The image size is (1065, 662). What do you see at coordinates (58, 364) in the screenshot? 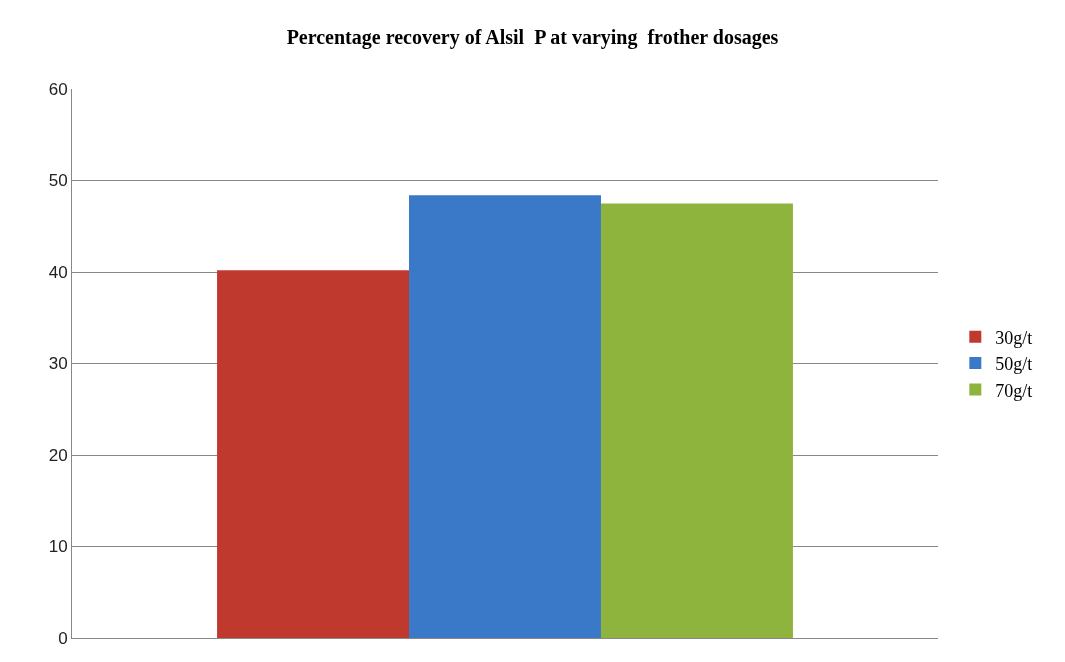
I see `y-tick-label: 30` at bounding box center [58, 364].